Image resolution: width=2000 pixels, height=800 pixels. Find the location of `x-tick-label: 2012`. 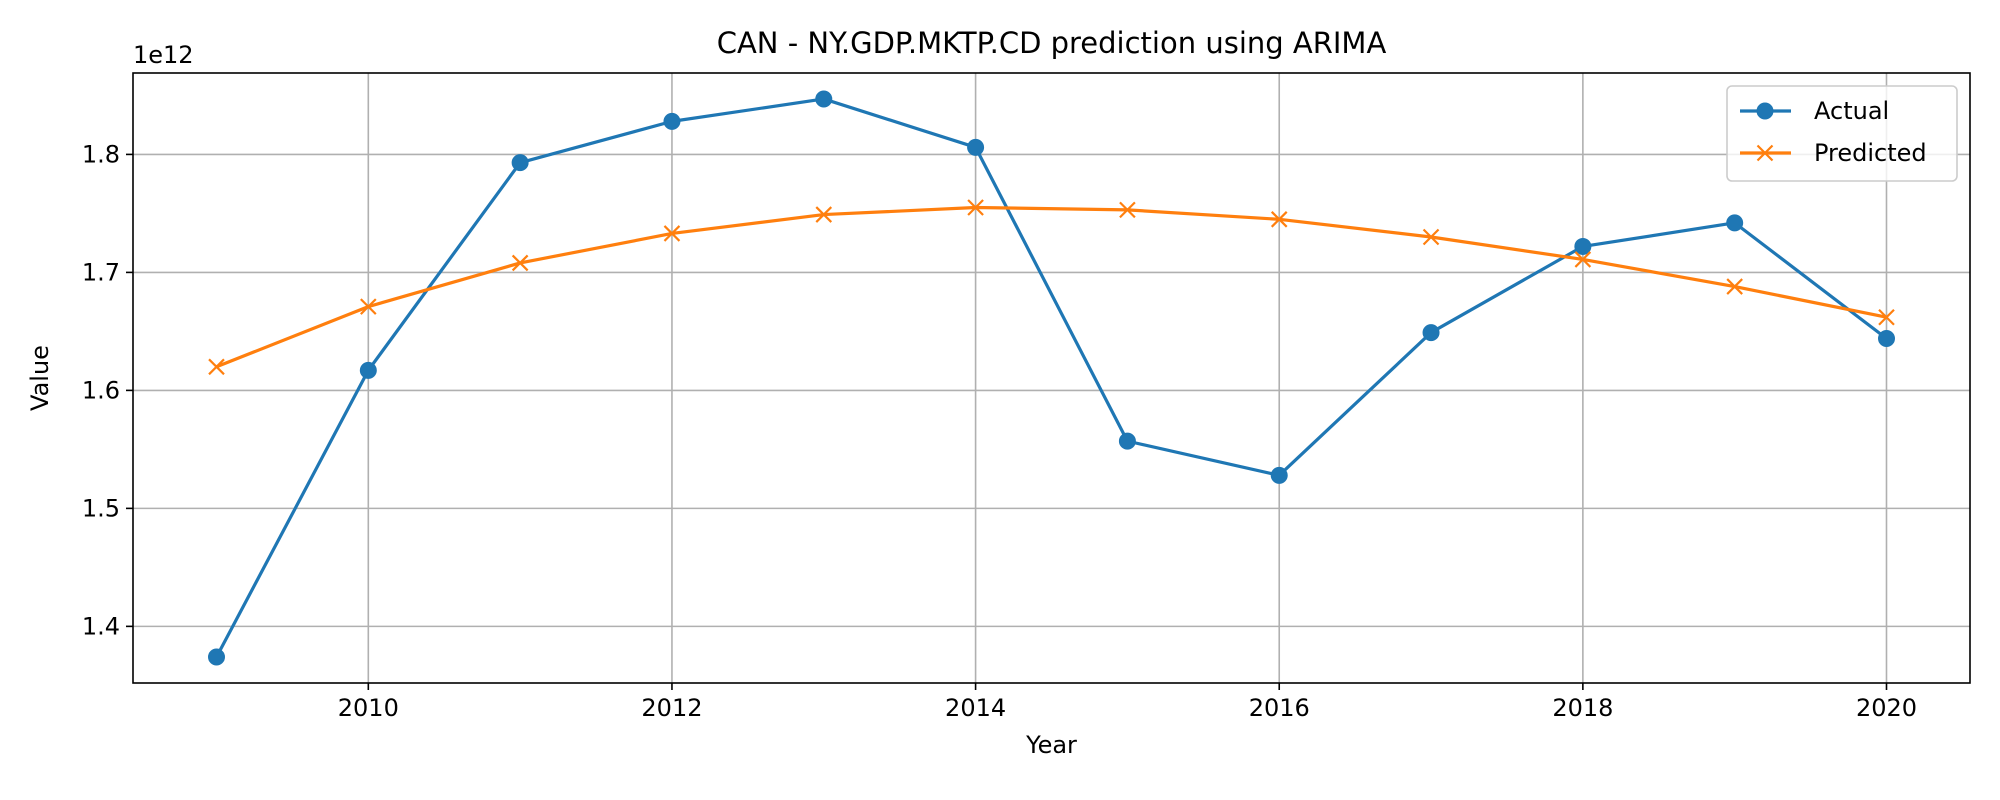

x-tick-label: 2012 is located at coordinates (671, 708).